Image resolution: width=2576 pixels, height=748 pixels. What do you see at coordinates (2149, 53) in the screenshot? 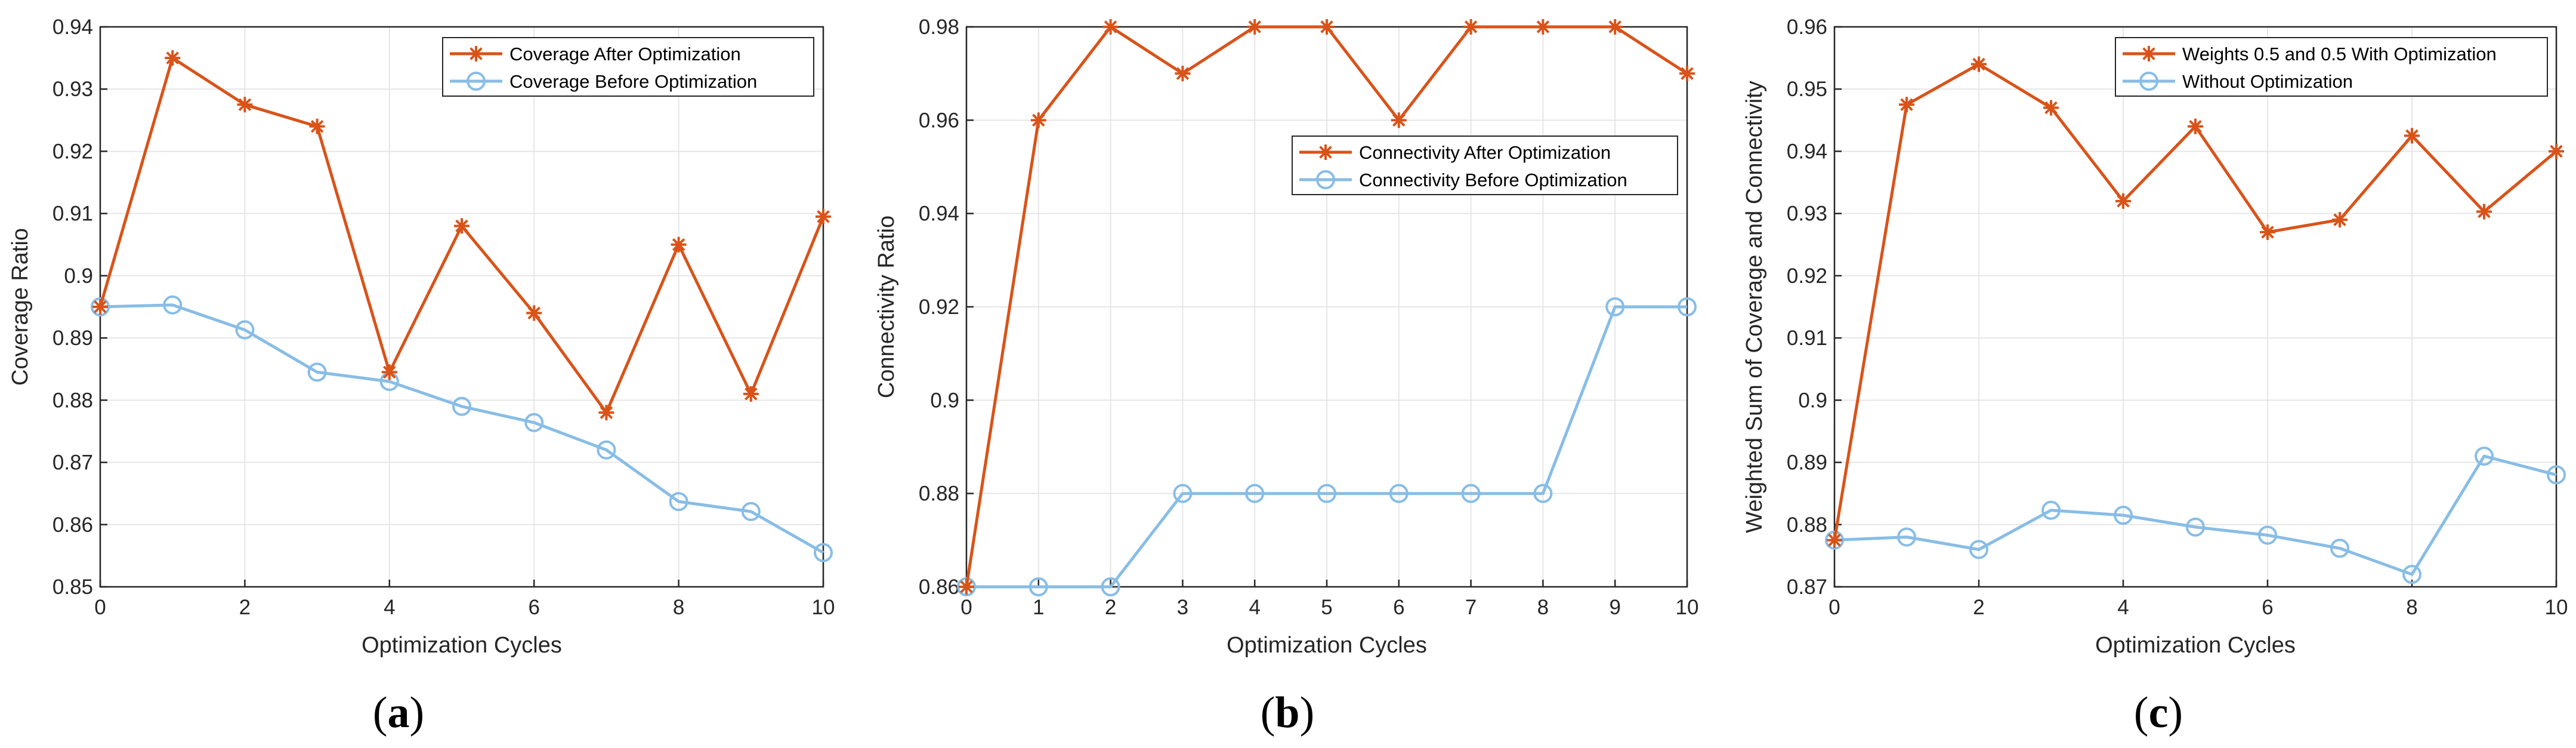
I see `legend-marker-after-c` at bounding box center [2149, 53].